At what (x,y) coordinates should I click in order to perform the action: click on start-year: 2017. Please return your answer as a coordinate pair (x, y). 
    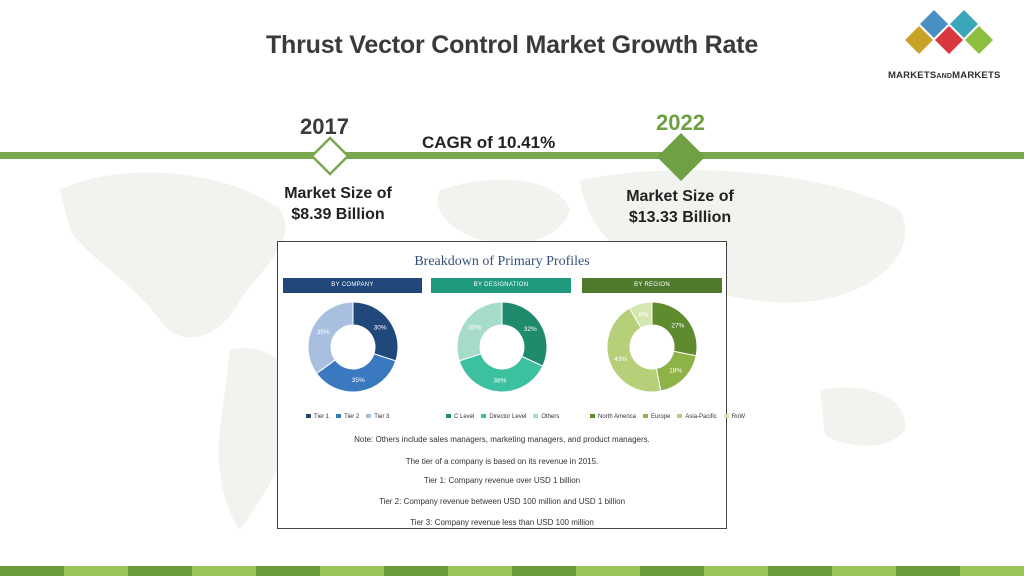
    Looking at the image, I should click on (324, 126).